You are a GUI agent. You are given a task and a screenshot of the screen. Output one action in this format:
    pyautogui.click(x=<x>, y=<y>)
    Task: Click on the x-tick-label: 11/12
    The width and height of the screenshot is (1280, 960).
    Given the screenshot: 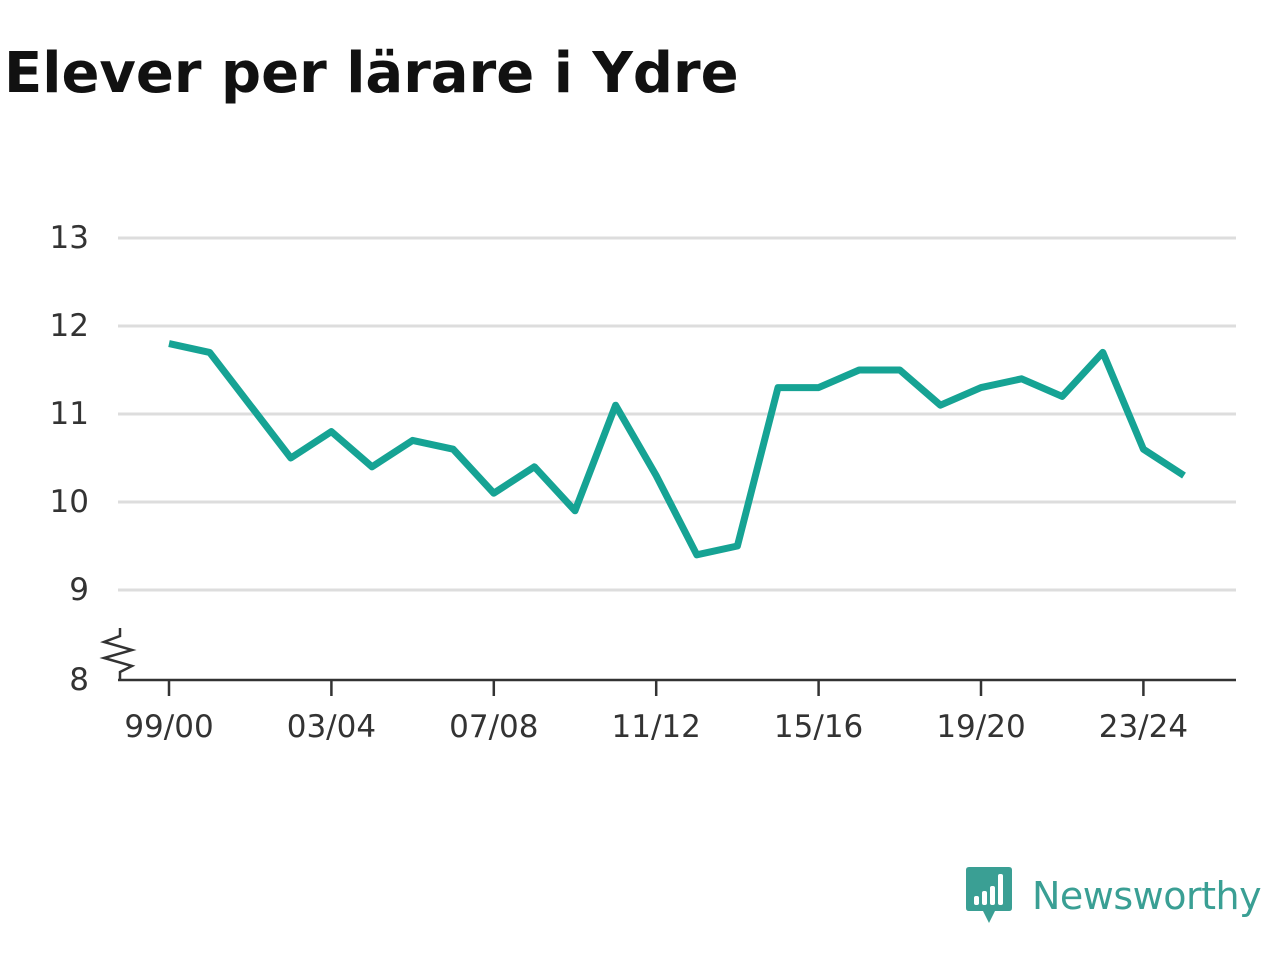 What is the action you would take?
    pyautogui.click(x=656, y=727)
    